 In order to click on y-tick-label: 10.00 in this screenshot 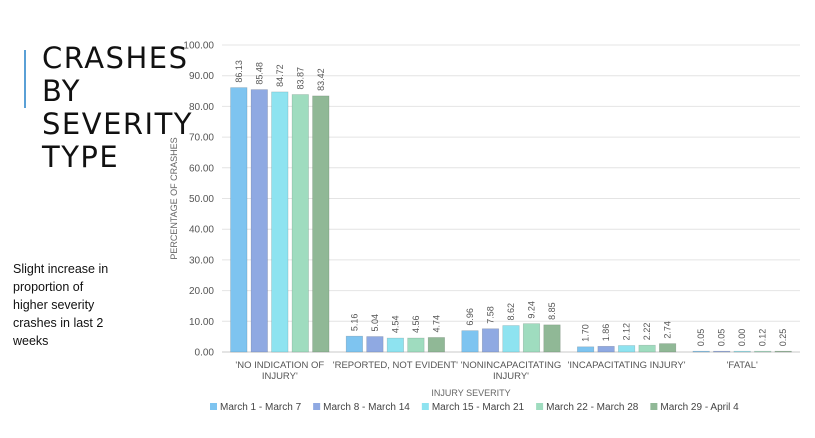, I will do `click(201, 322)`.